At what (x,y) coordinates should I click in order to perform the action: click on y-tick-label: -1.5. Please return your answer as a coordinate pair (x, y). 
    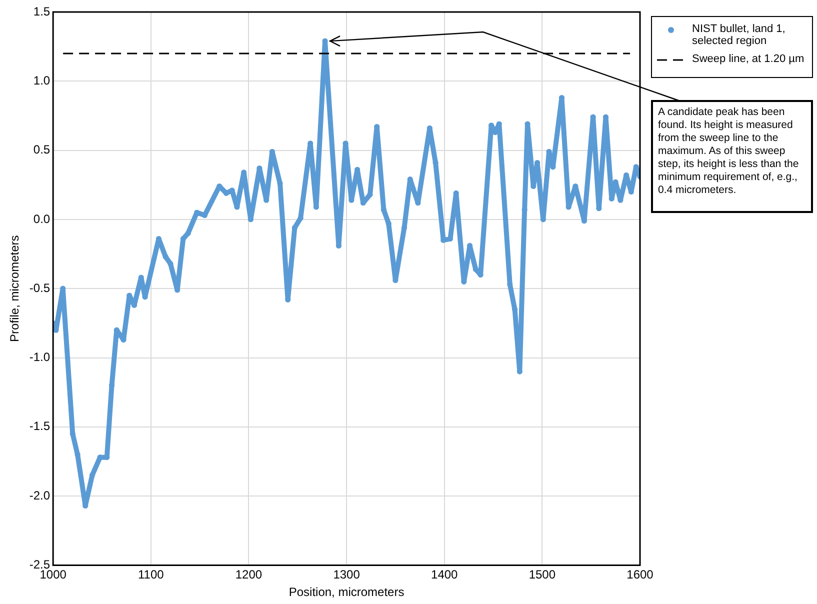
    Looking at the image, I should click on (39, 426).